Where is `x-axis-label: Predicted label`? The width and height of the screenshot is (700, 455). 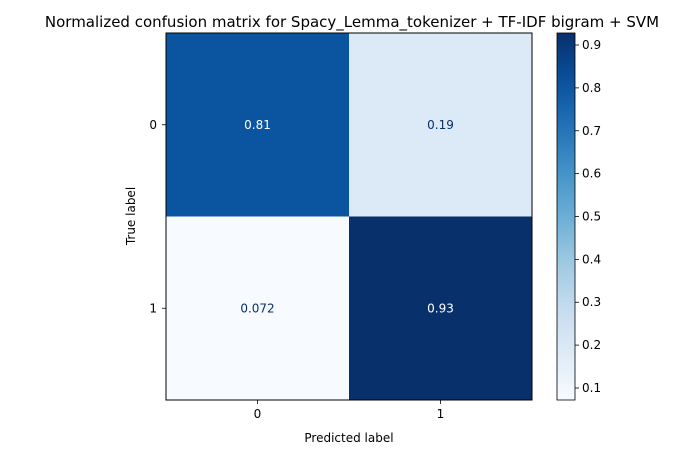 x-axis-label: Predicted label is located at coordinates (348, 438).